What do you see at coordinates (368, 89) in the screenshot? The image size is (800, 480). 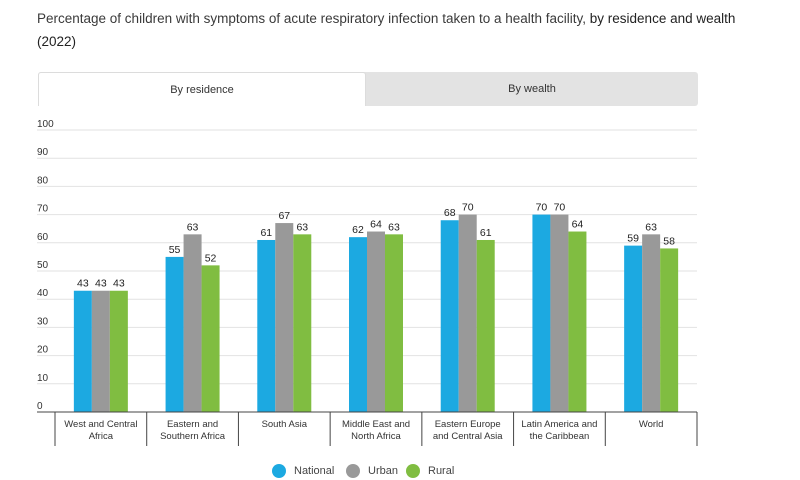 I see `tab-bar: By residence By wealth` at bounding box center [368, 89].